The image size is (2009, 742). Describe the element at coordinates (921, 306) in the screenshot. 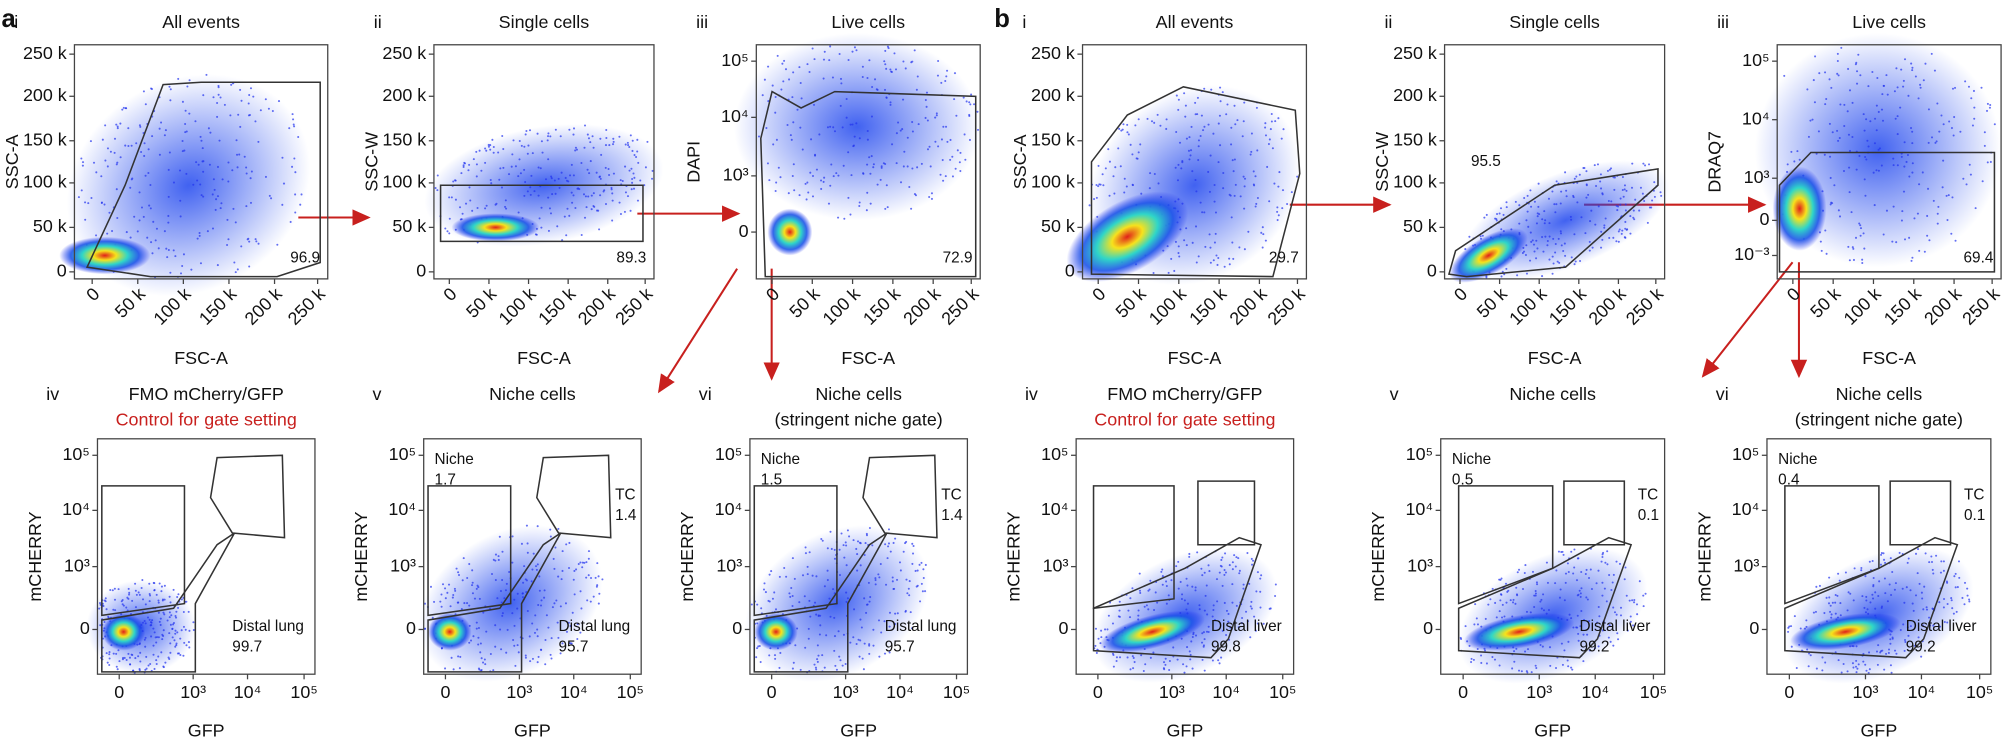

I see `x-tick-label: 200 k` at that location.